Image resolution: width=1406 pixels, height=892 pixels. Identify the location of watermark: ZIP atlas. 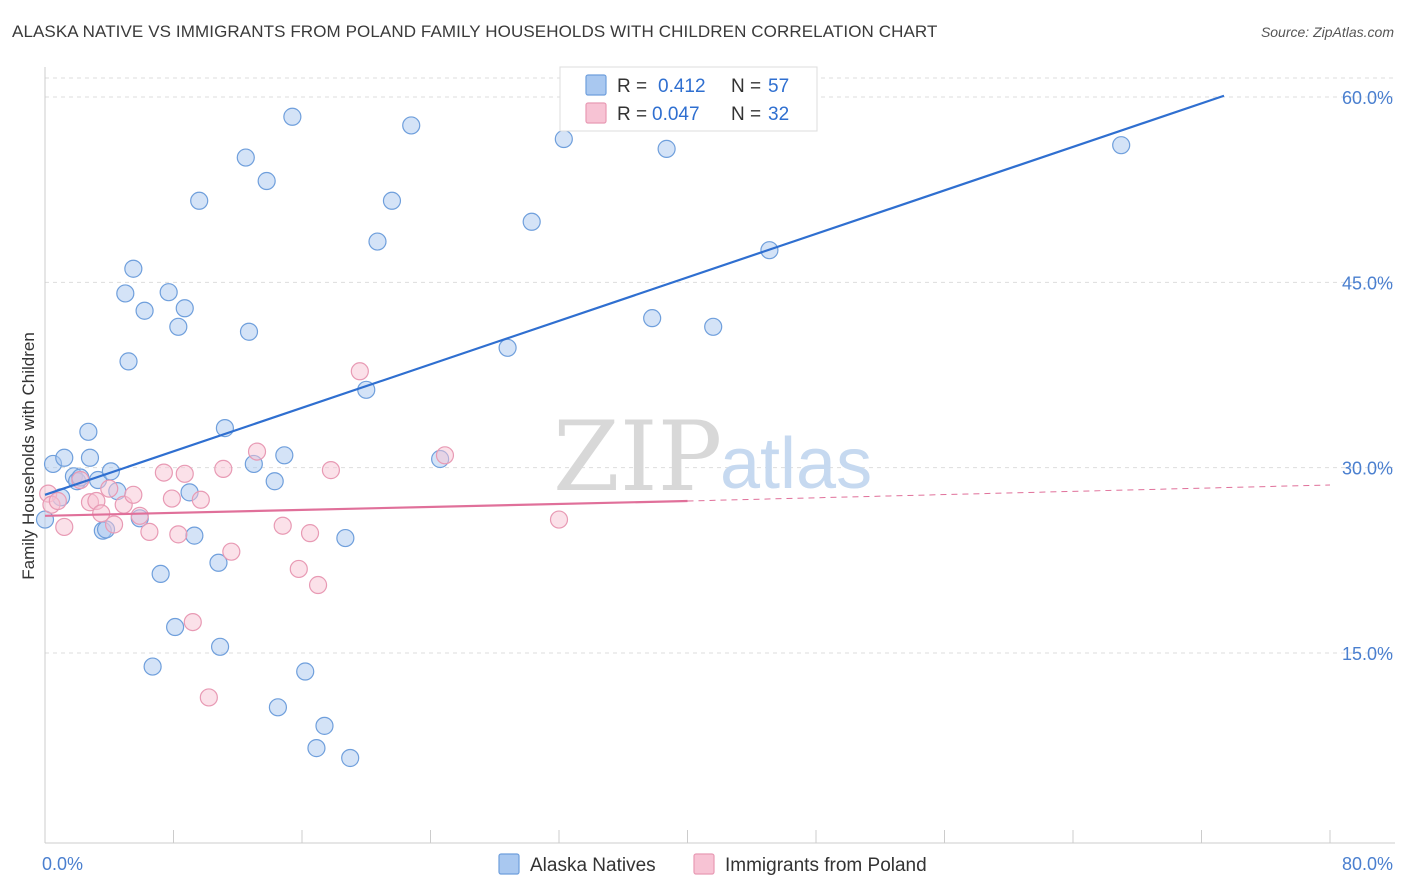
(712, 457).